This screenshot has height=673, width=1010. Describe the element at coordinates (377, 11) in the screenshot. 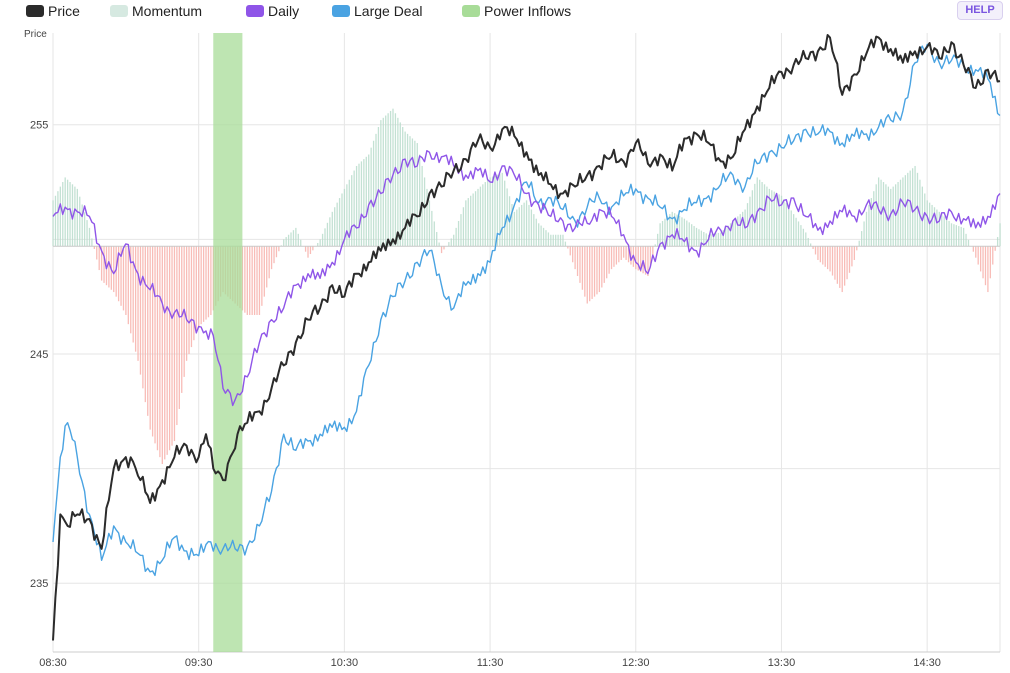

I see `legend-item-large-deal: Large Deal` at that location.